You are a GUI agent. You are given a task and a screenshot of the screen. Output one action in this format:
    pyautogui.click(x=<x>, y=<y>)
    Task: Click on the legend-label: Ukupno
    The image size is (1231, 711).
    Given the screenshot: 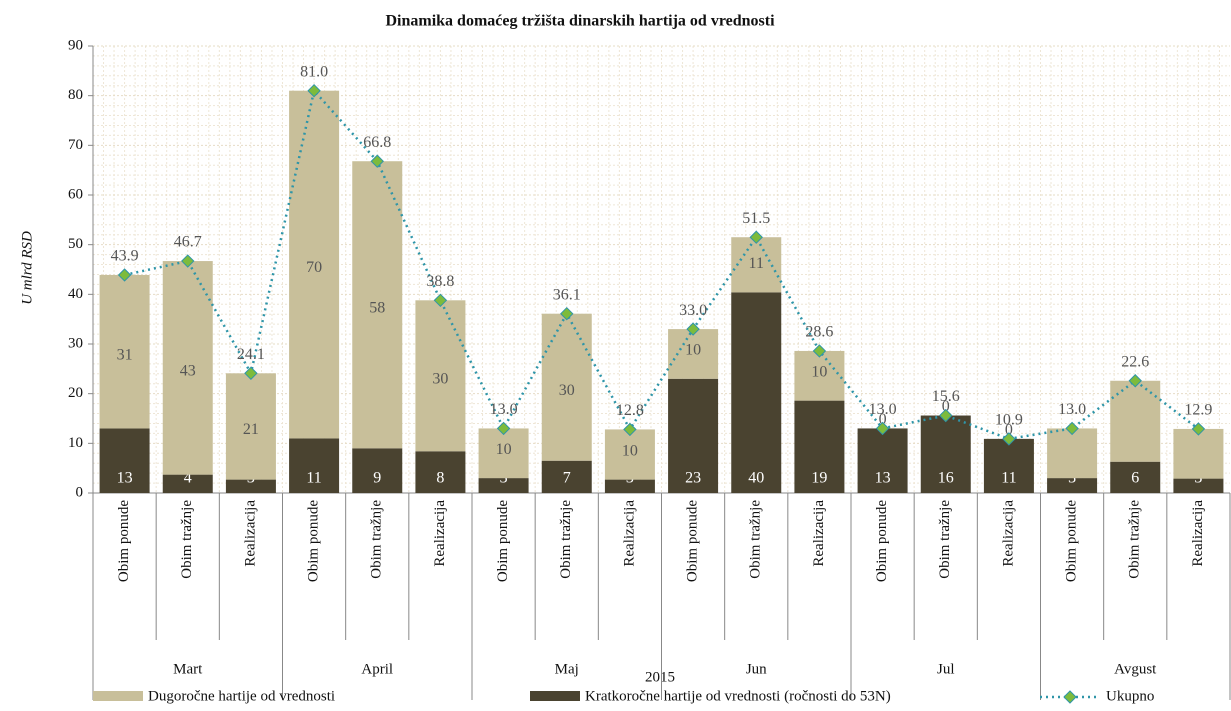 What is the action you would take?
    pyautogui.click(x=1130, y=696)
    